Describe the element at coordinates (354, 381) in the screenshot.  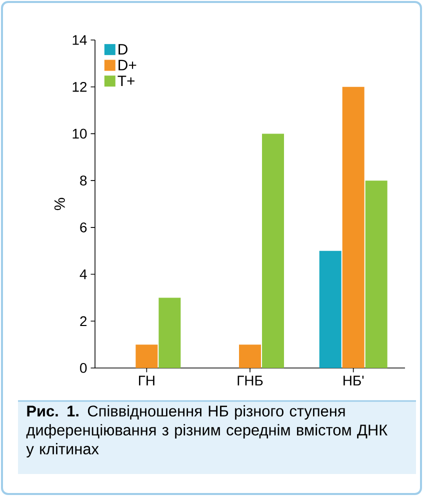
I see `x-tick-label: НБ'` at that location.